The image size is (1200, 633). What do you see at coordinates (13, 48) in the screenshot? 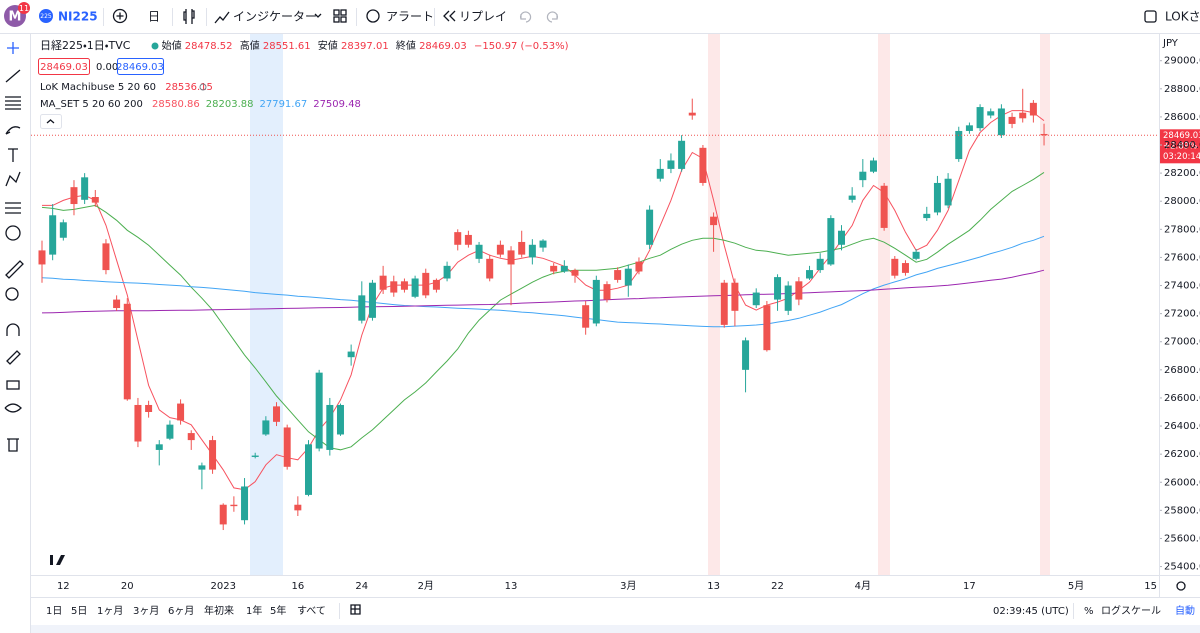
I see `crosshair-tool` at bounding box center [13, 48].